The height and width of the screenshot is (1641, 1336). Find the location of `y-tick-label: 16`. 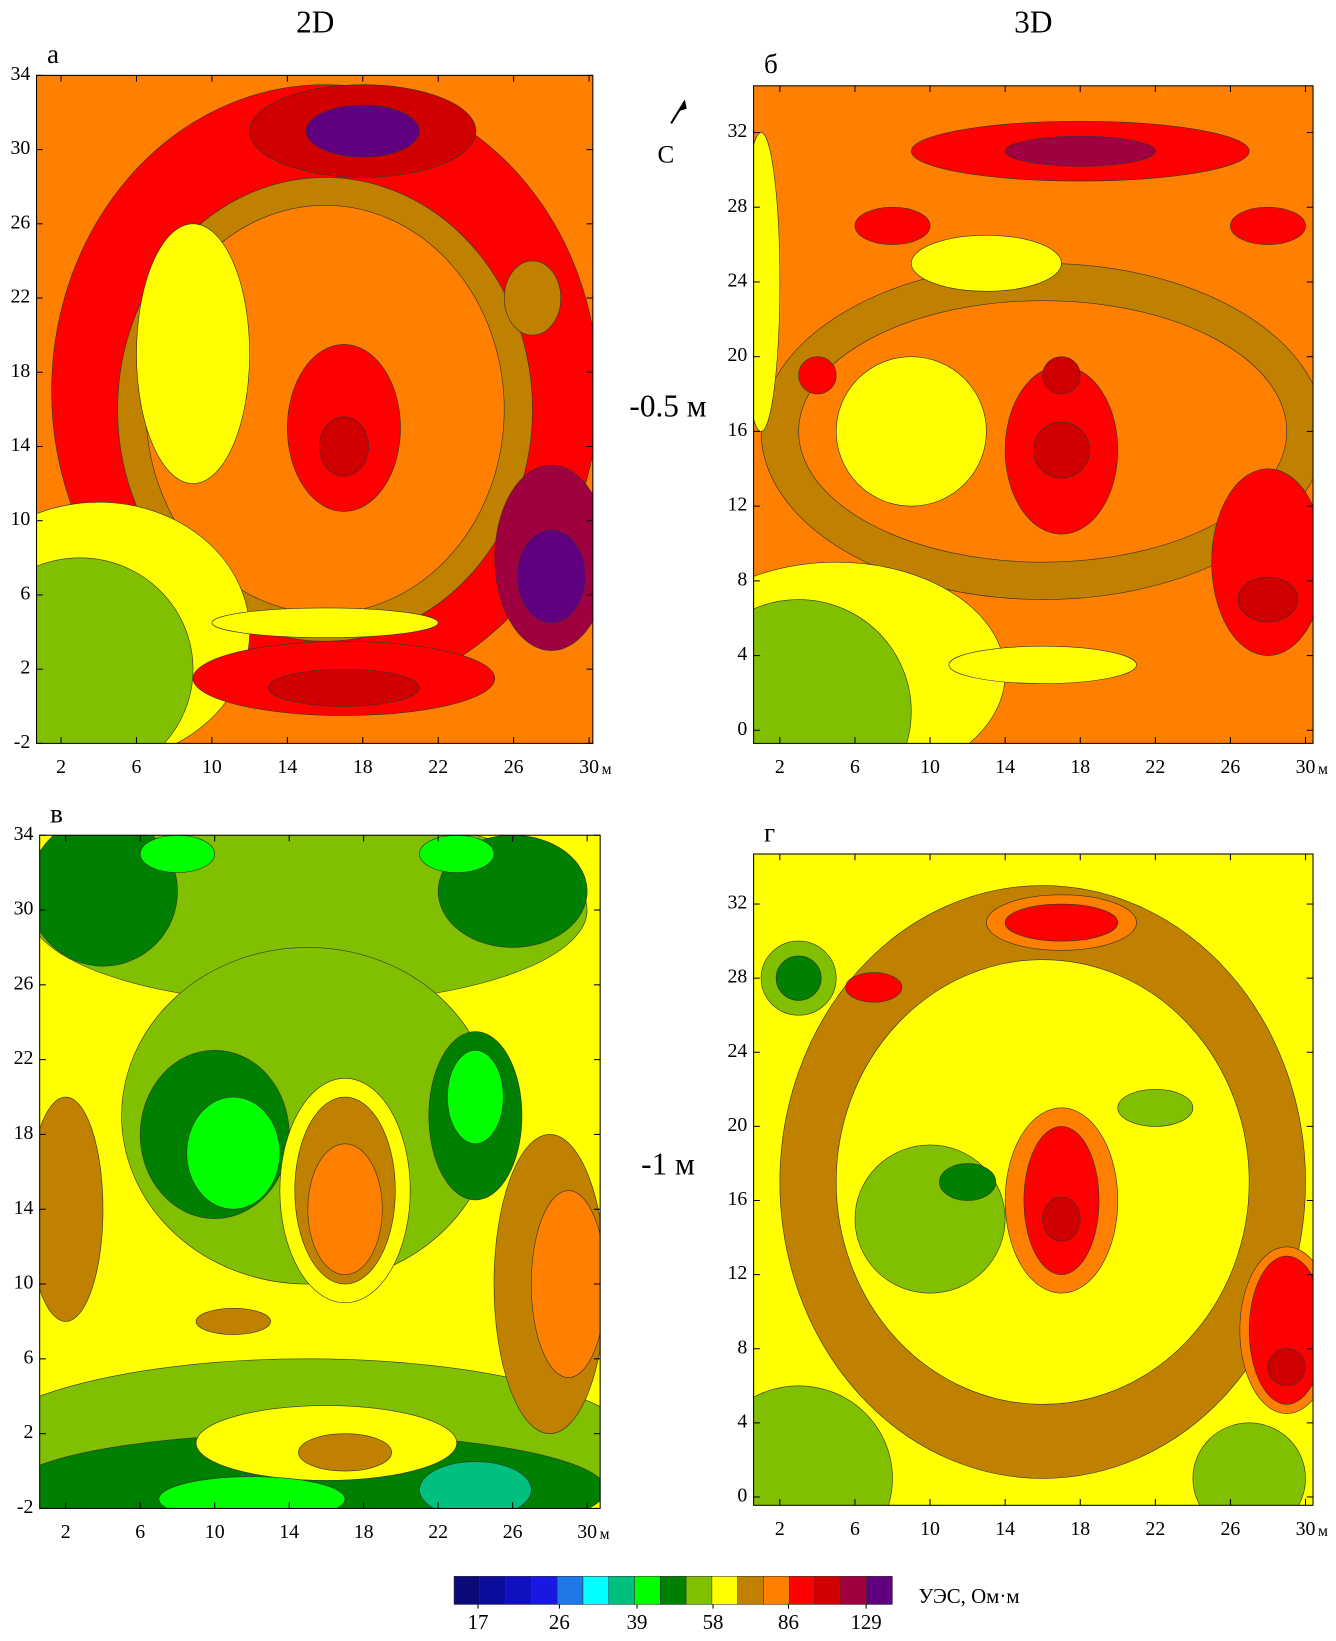

y-tick-label: 16 is located at coordinates (737, 1199).